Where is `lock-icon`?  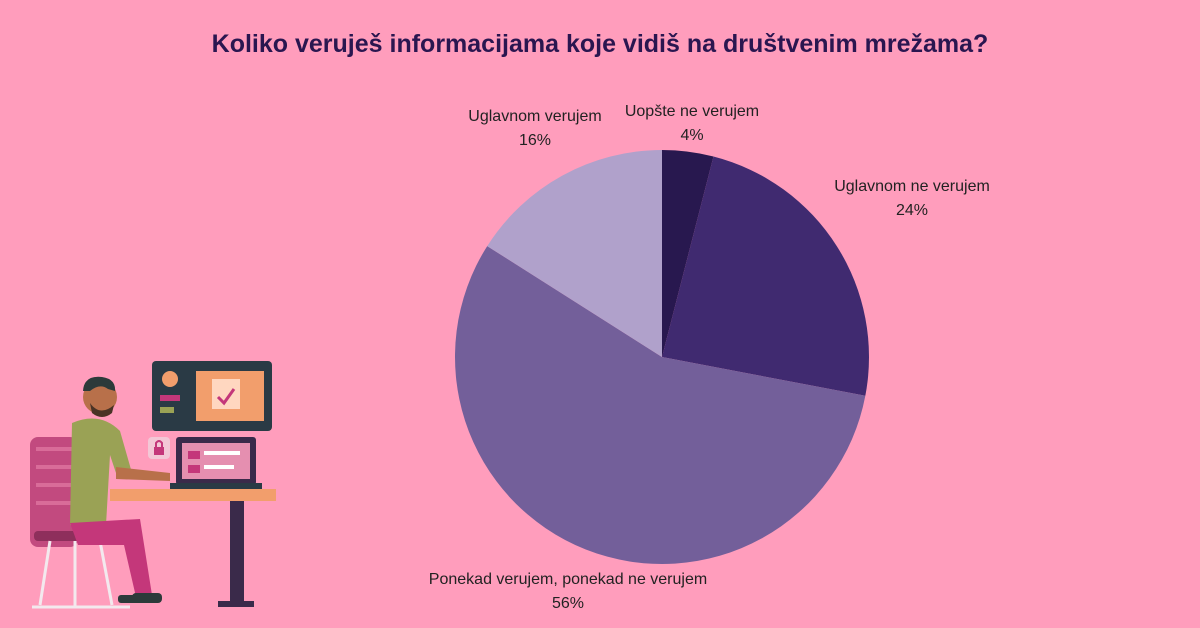 lock-icon is located at coordinates (159, 448).